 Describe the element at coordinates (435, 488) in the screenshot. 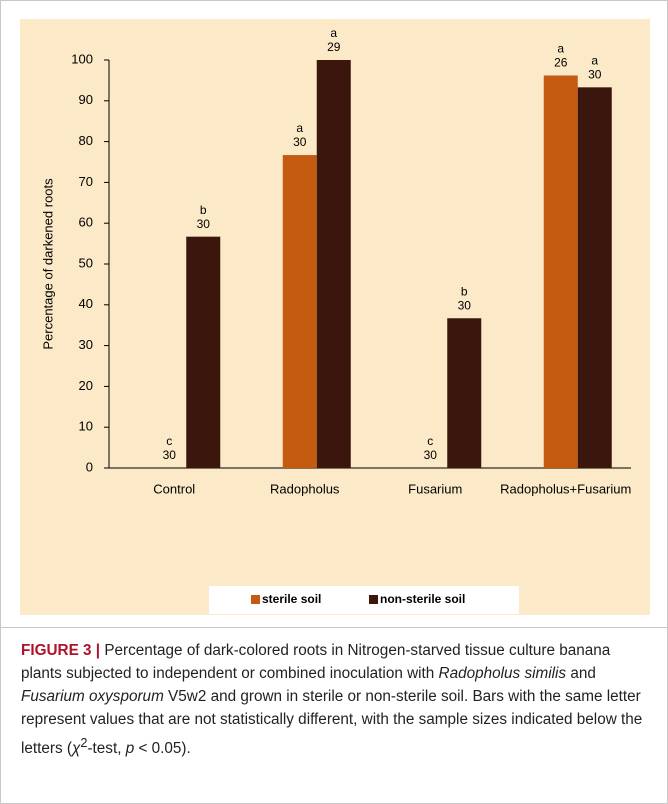

I see `x-tick-label: Fusarium` at that location.